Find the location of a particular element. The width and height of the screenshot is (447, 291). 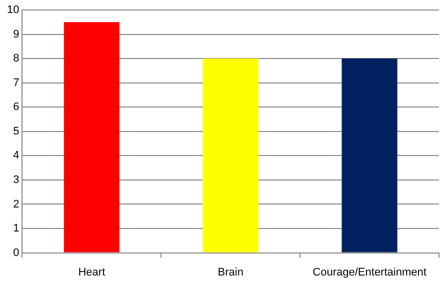

y-tick-label: 9 is located at coordinates (16, 34).